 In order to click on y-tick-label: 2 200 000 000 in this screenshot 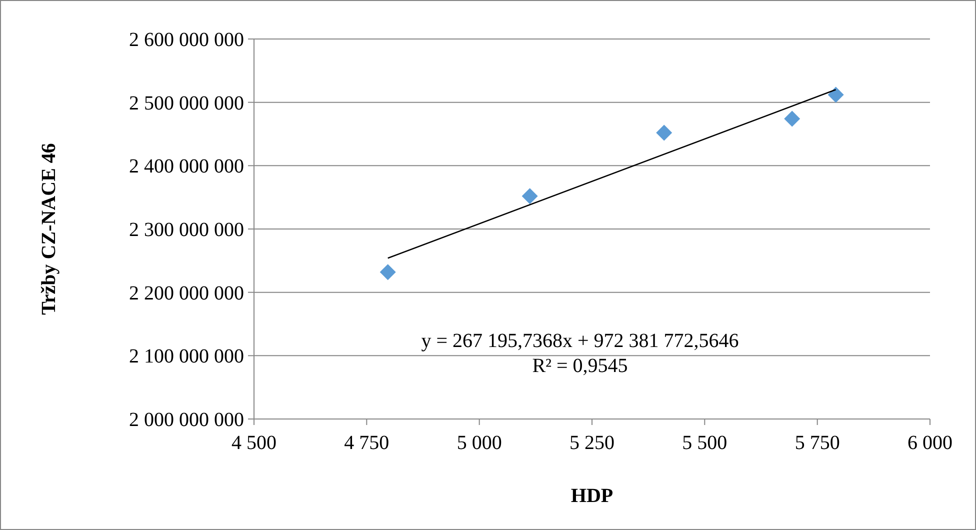, I will do `click(186, 293)`.